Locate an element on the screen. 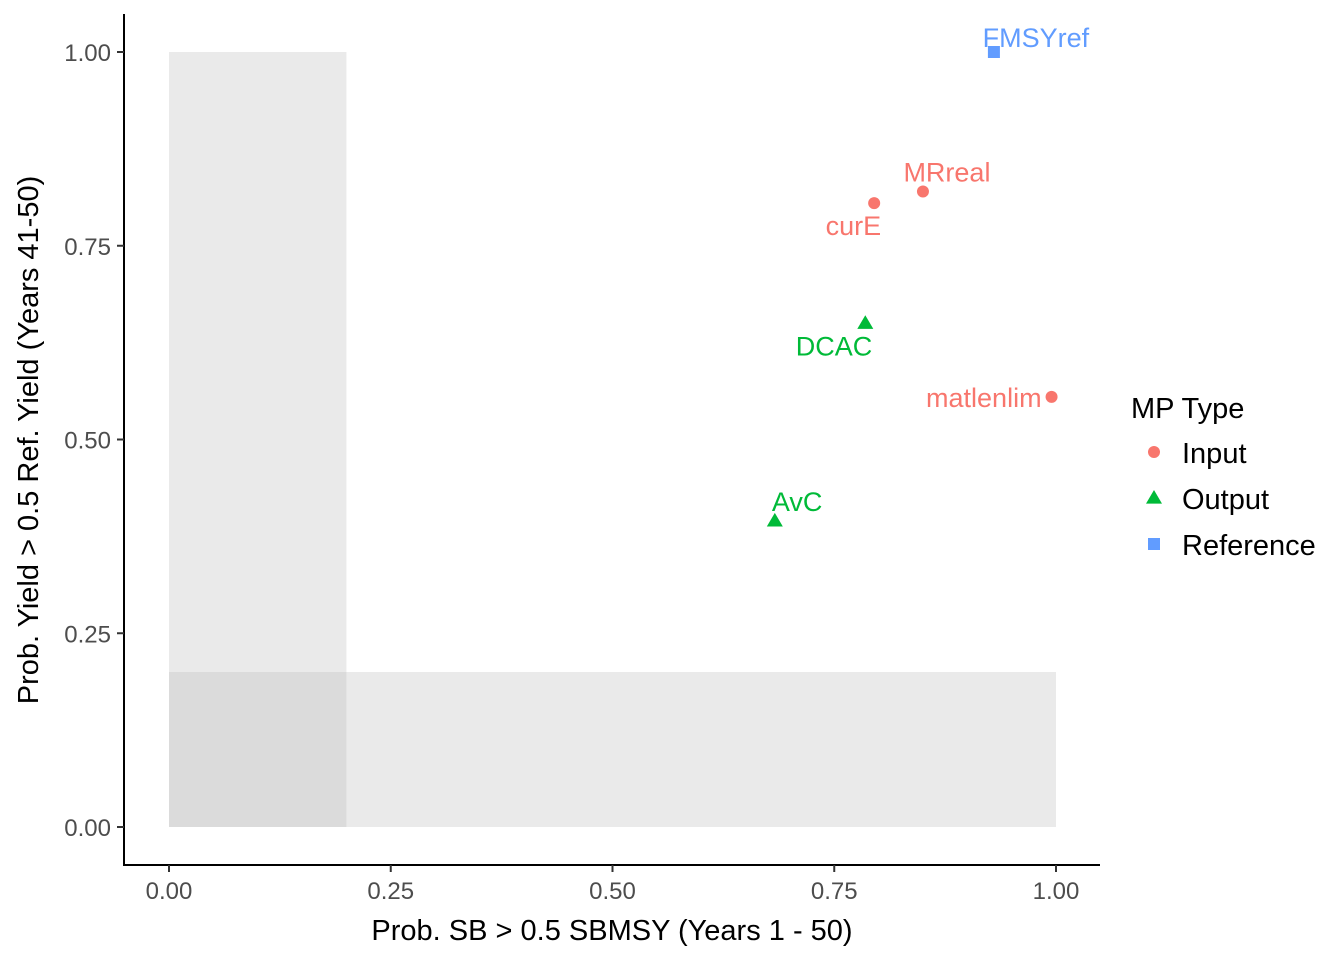 This screenshot has height=960, width=1344. x-tick-label: 0.25 is located at coordinates (390, 891).